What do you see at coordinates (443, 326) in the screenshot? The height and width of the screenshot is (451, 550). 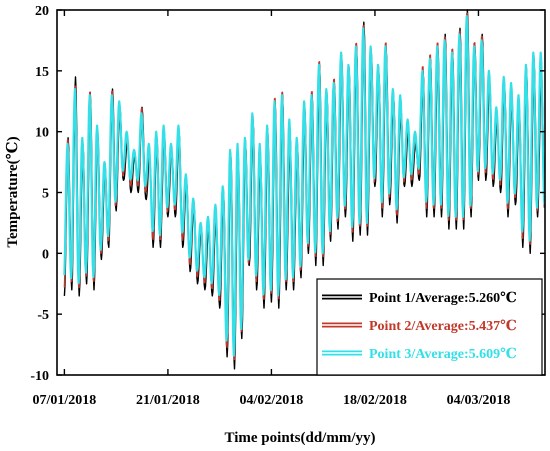 I see `legend-label-point2: Point 2/Average:5.437℃` at bounding box center [443, 326].